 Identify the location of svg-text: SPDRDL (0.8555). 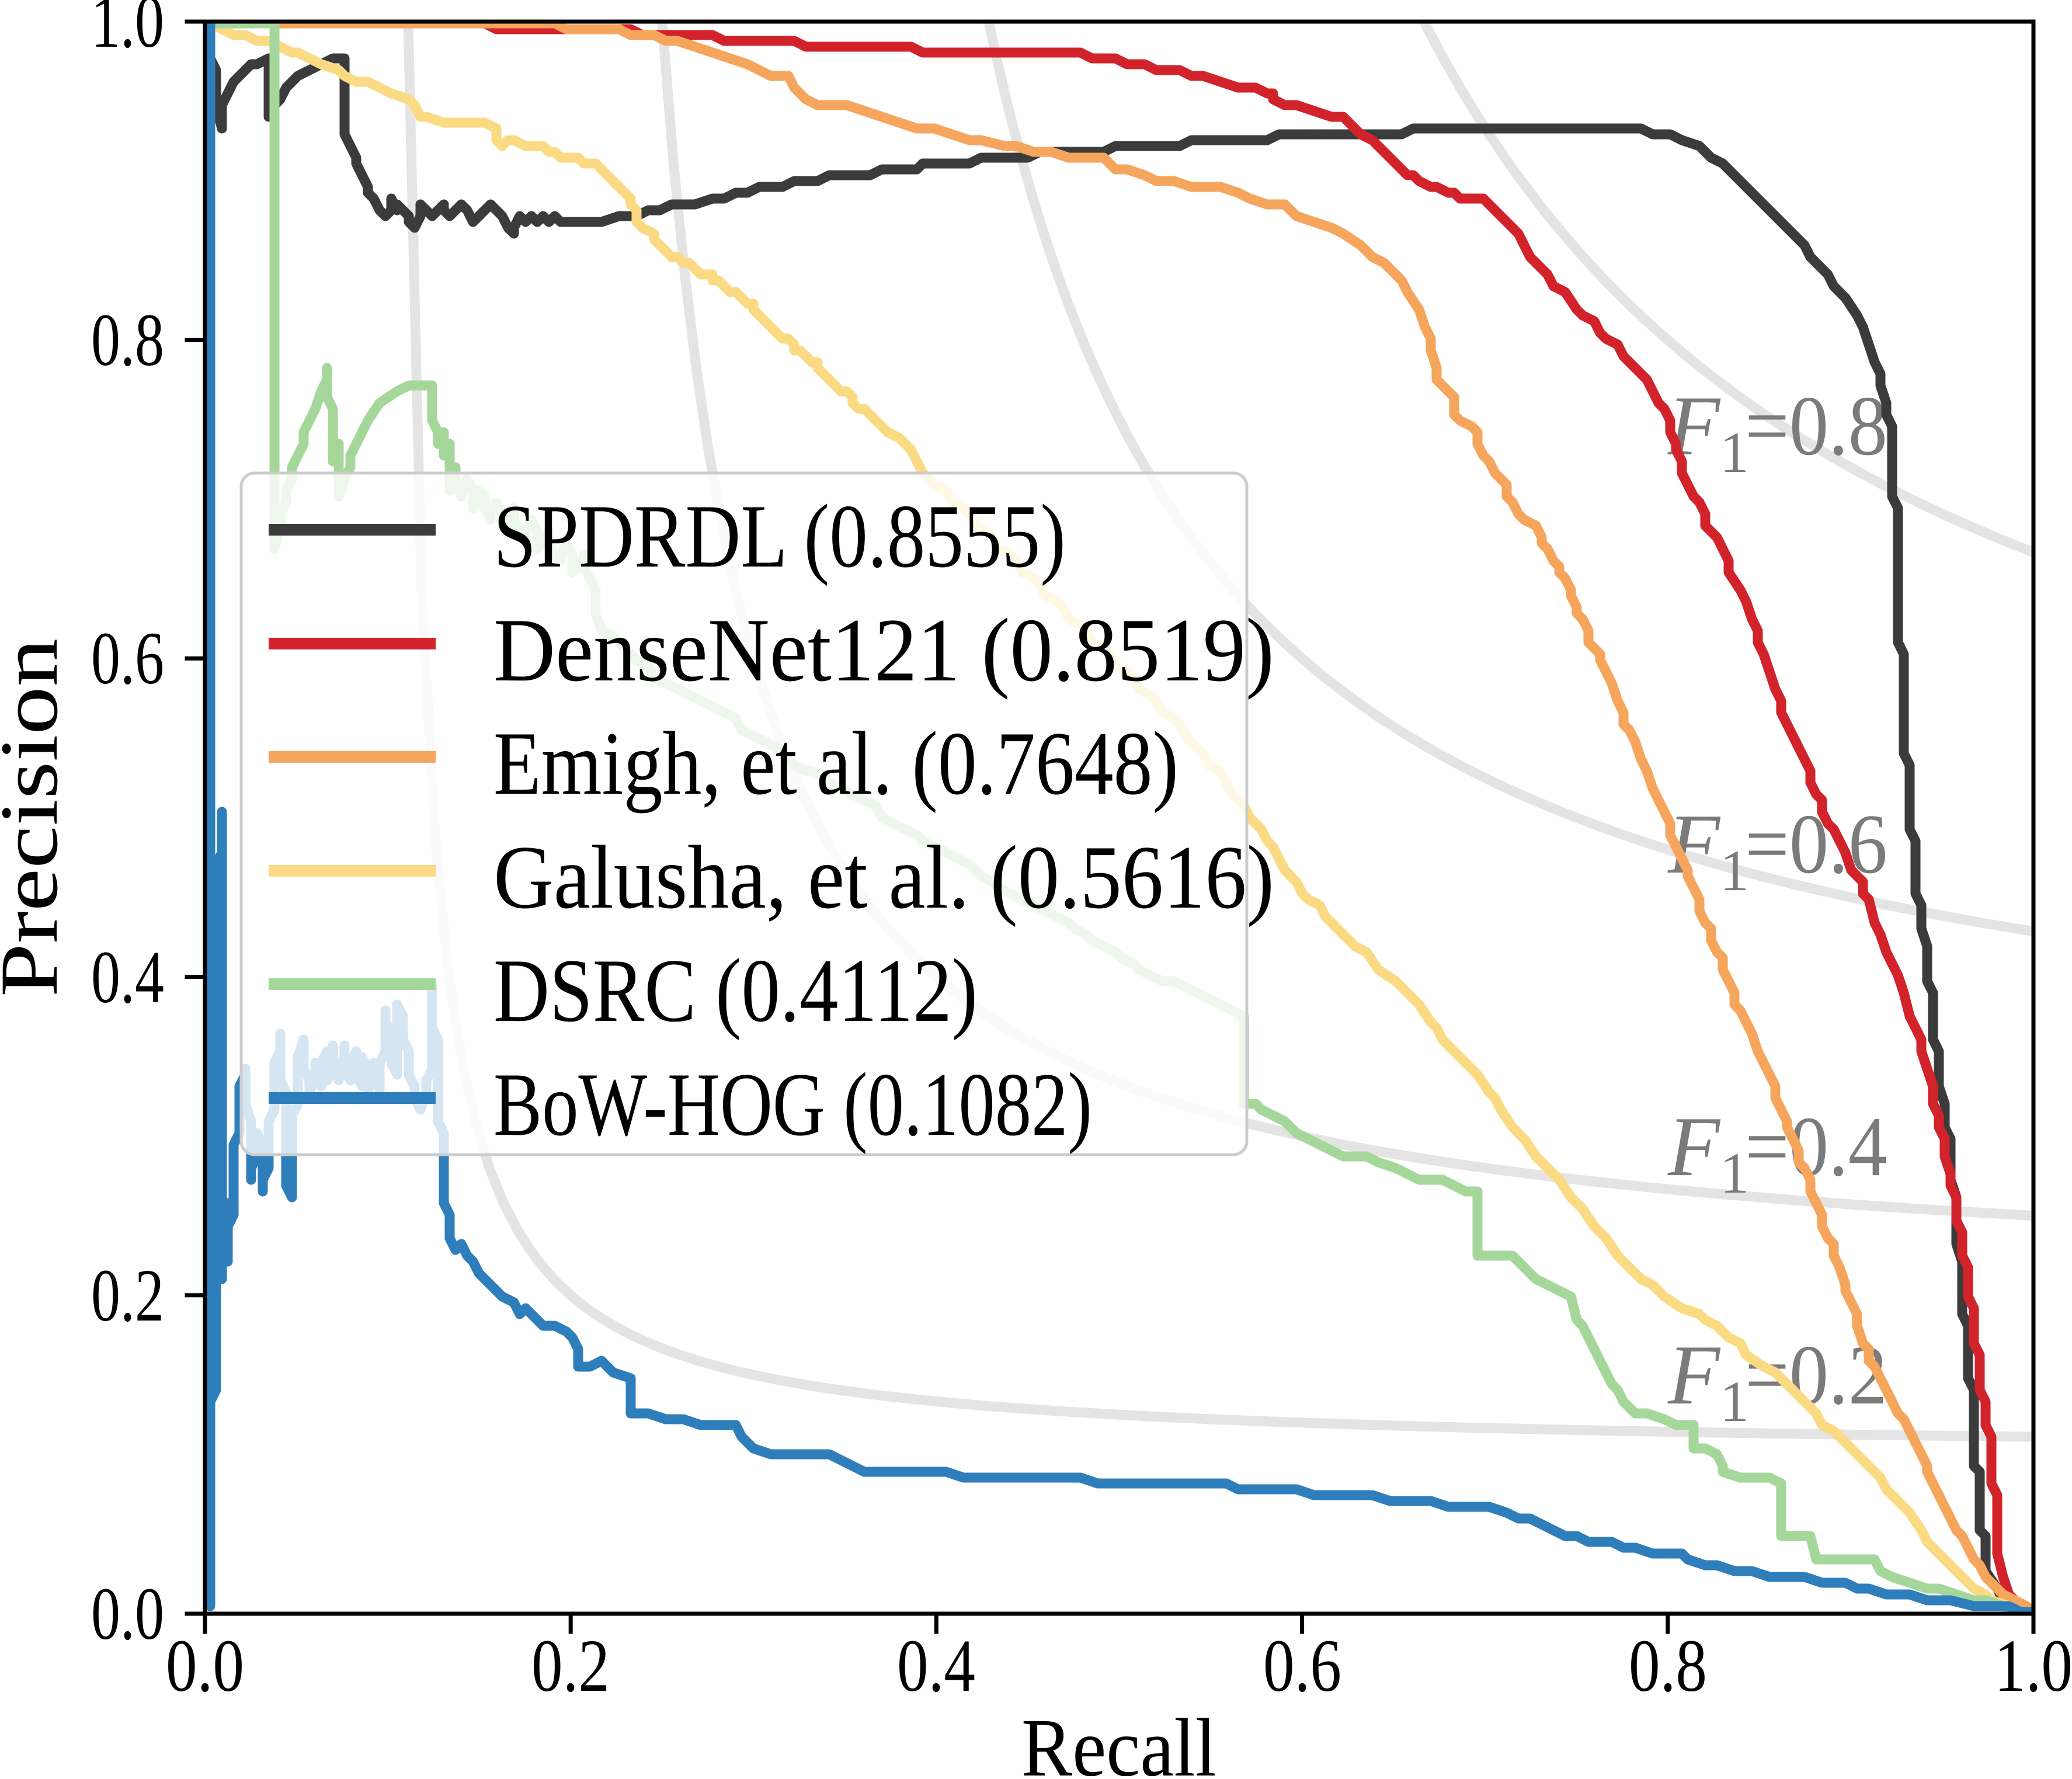
(779, 536).